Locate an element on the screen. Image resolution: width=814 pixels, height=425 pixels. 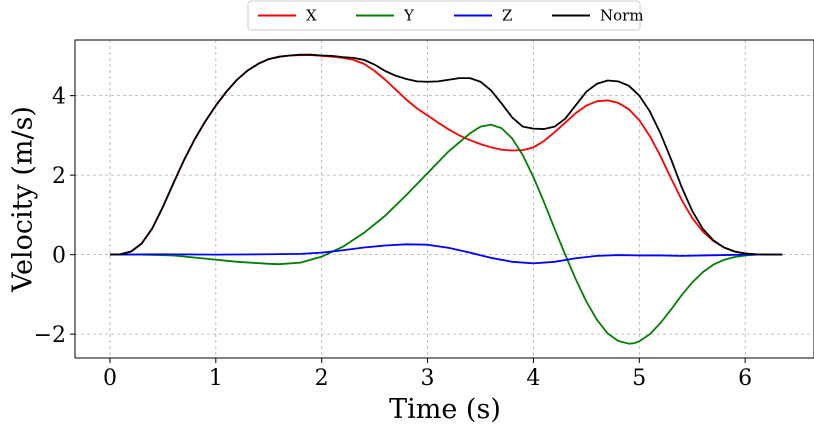
x-tick-label: 0 is located at coordinates (110, 378).